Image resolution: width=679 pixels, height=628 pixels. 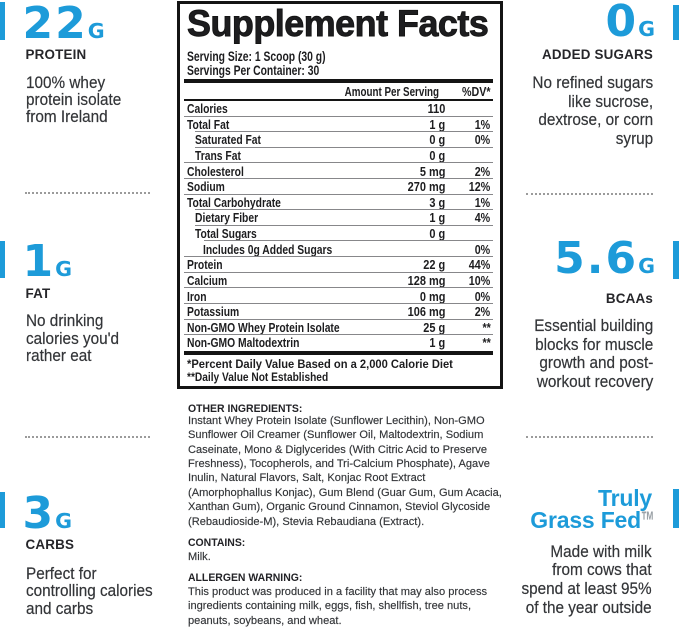 I want to click on accent-bar-protein, so click(x=2, y=21).